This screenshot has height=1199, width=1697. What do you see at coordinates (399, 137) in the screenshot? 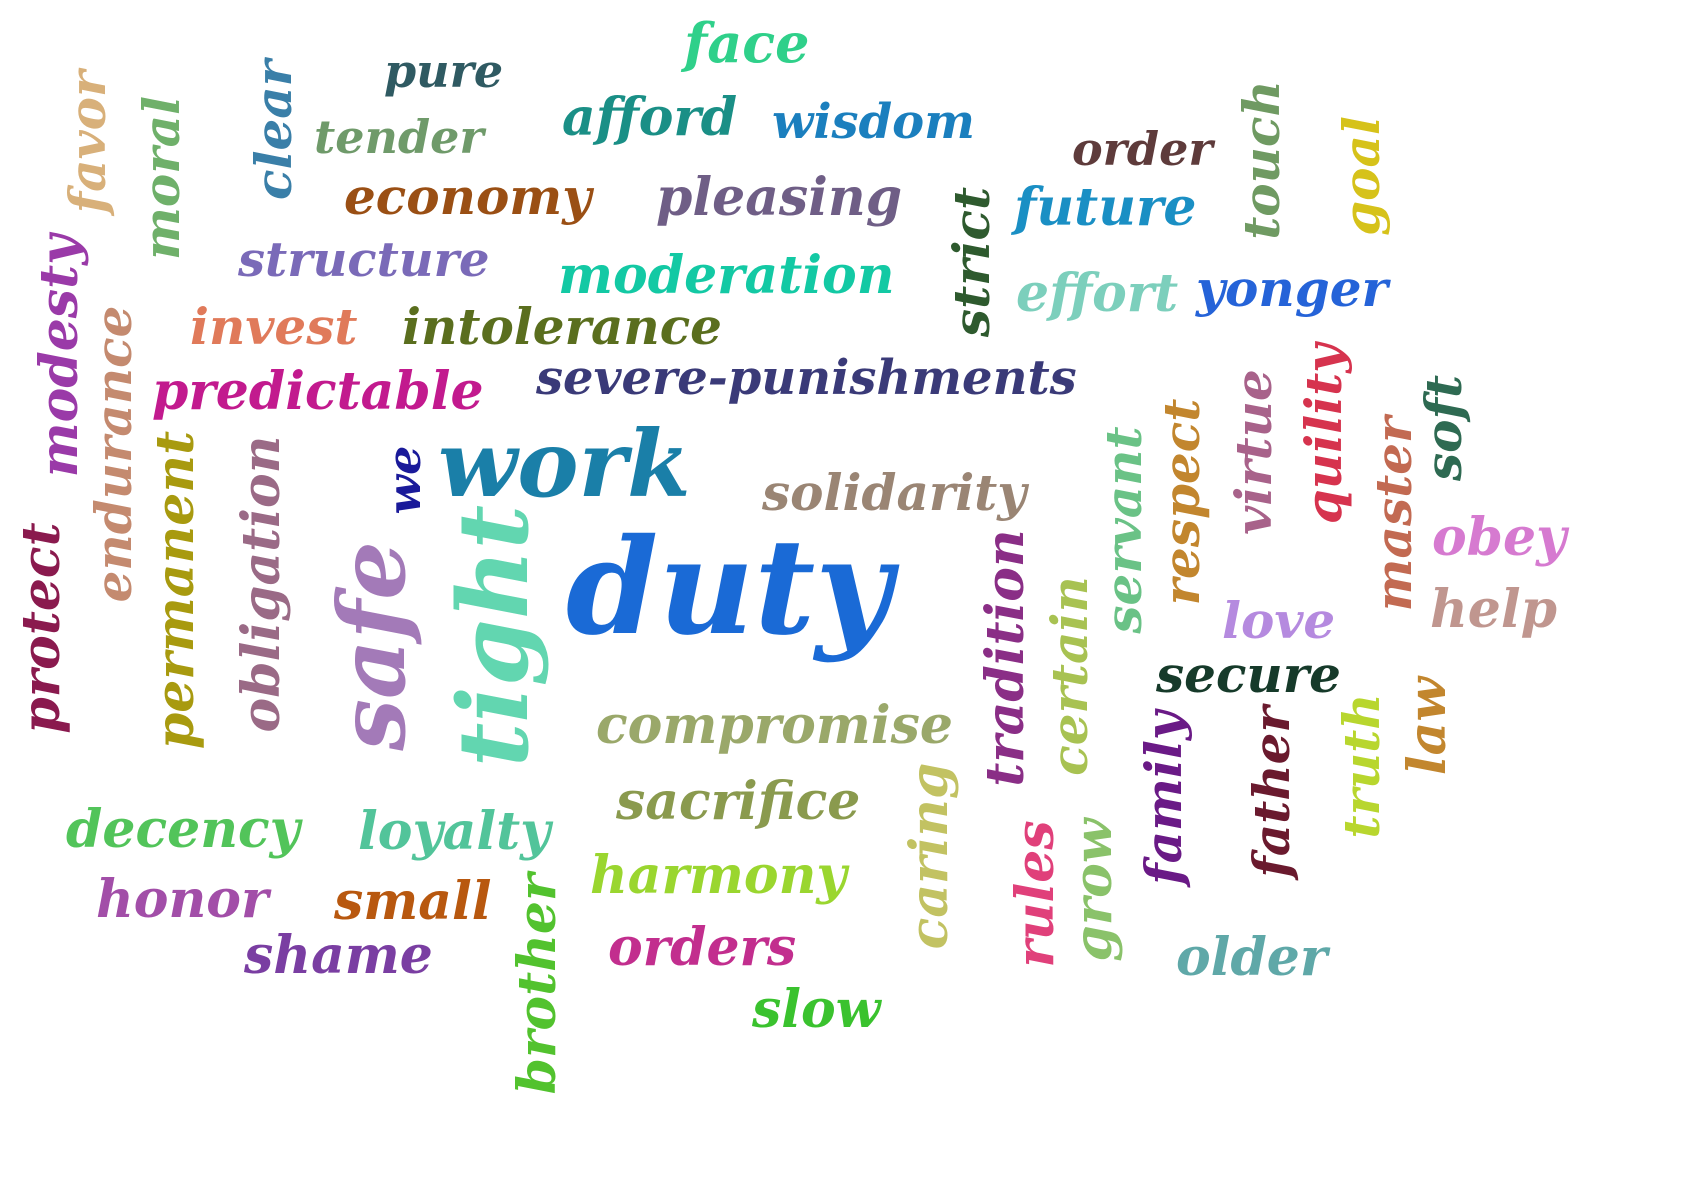
I see `word-tender: tender` at bounding box center [399, 137].